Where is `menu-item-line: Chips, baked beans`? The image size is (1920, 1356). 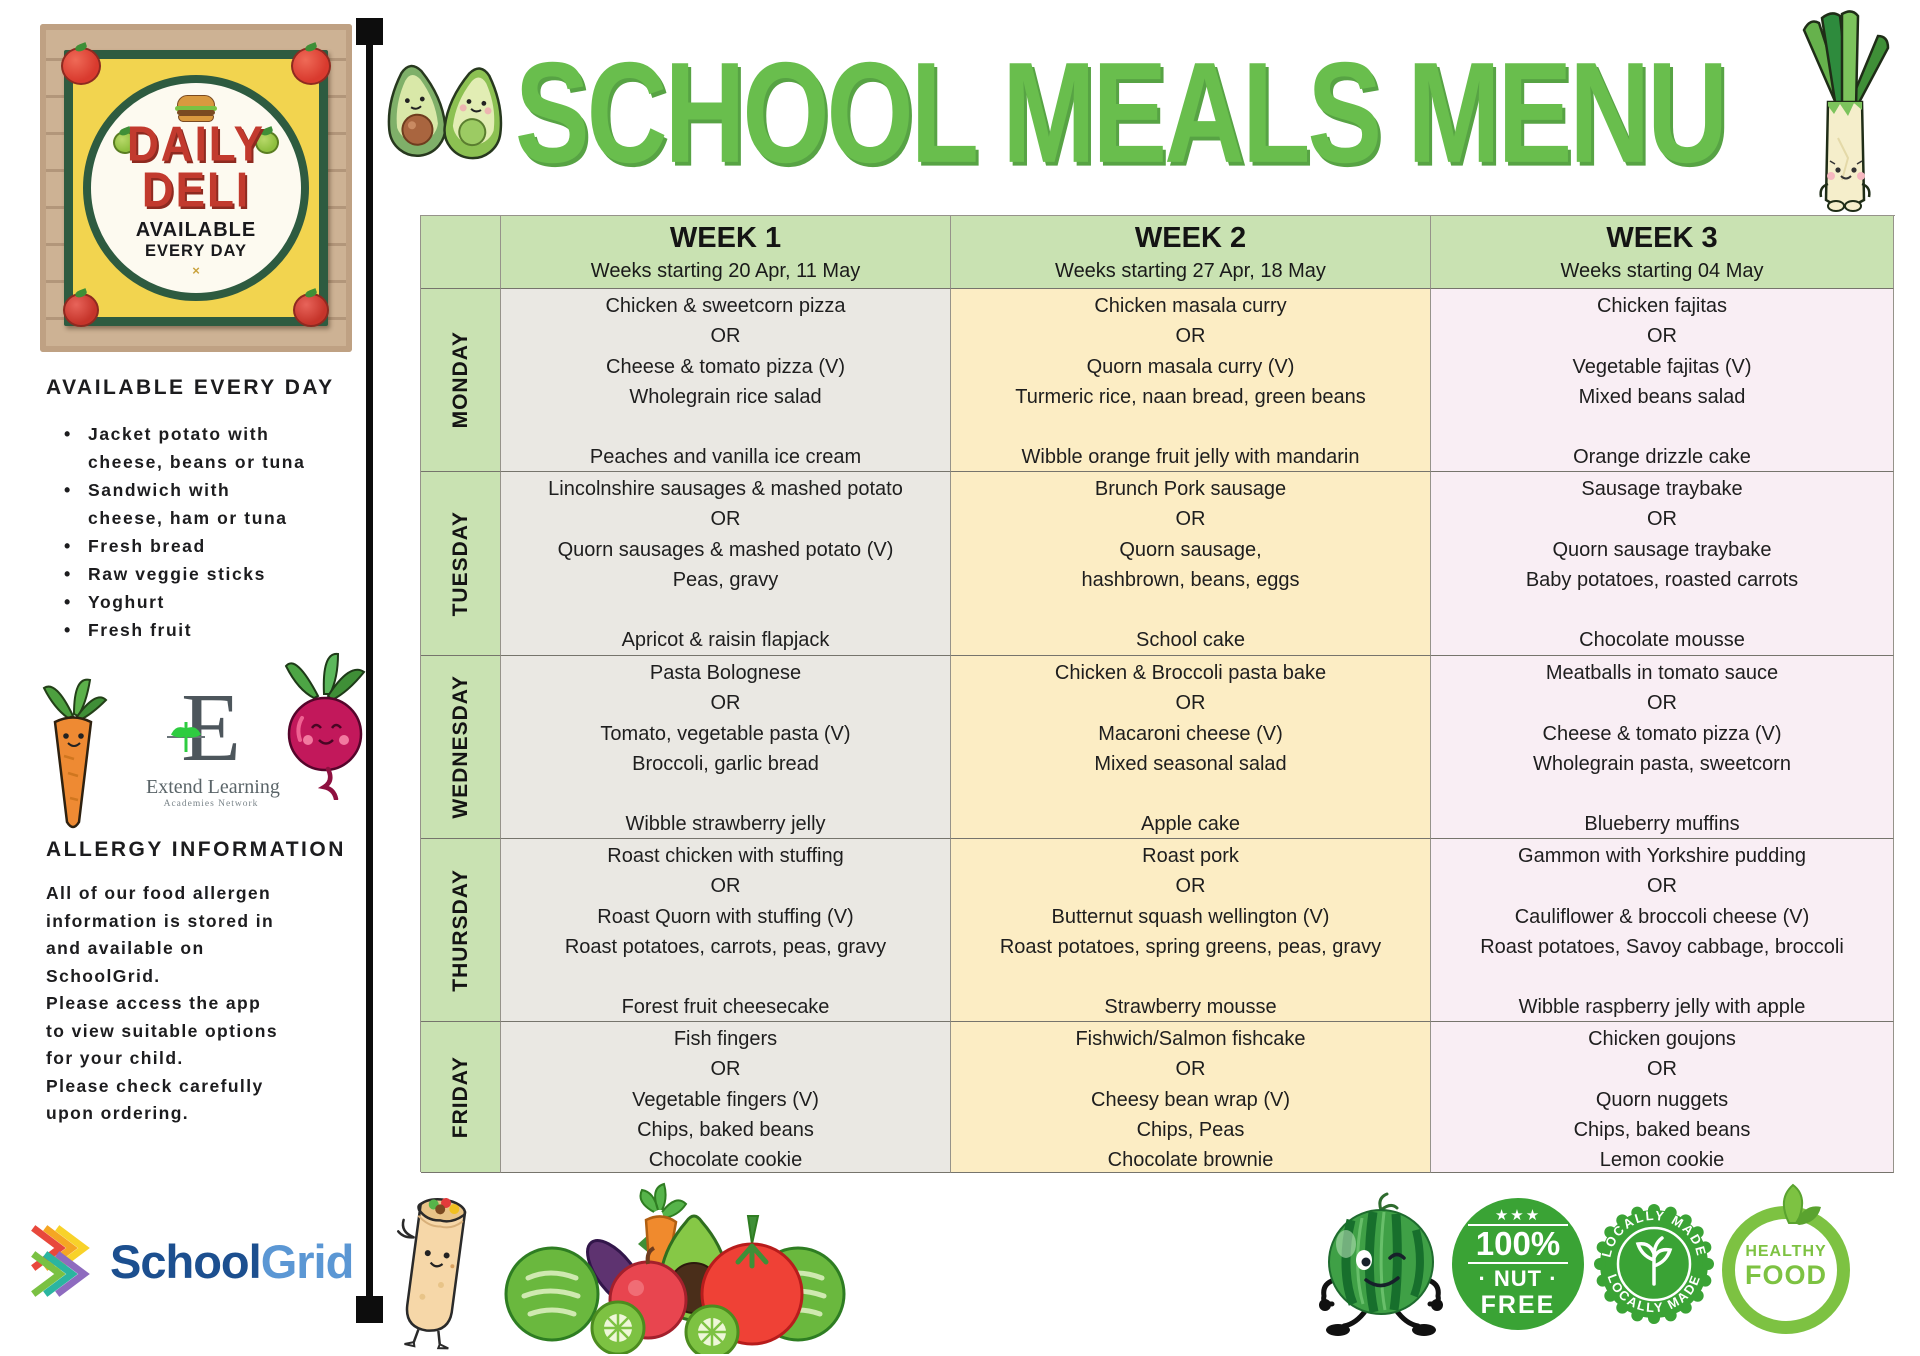 menu-item-line: Chips, baked beans is located at coordinates (725, 1129).